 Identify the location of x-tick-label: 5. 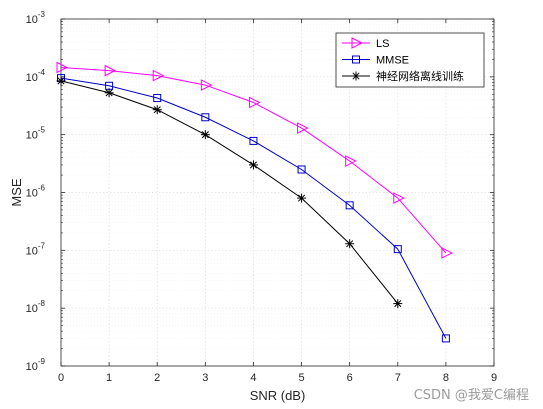
(301, 378).